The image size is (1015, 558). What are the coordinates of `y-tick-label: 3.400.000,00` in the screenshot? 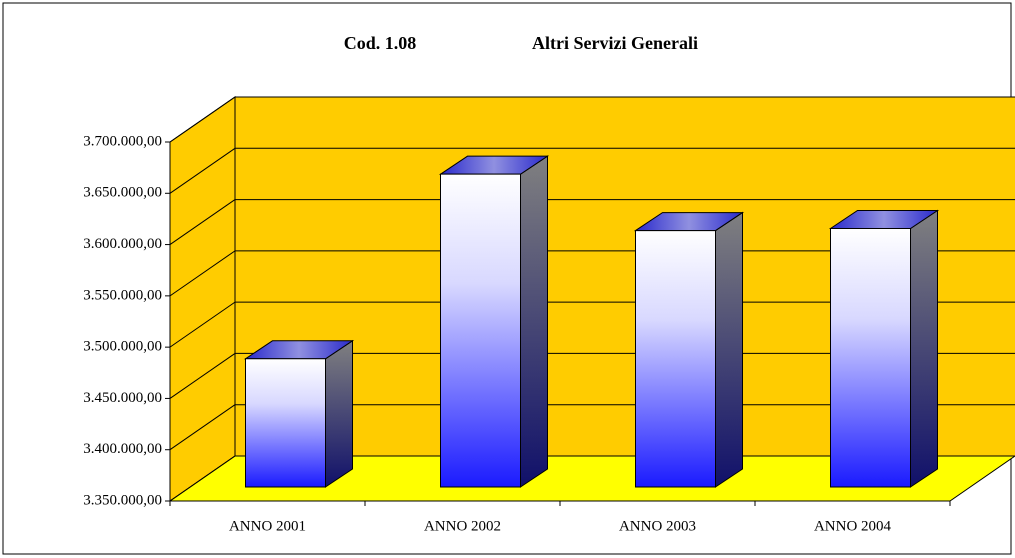 It's located at (122, 449).